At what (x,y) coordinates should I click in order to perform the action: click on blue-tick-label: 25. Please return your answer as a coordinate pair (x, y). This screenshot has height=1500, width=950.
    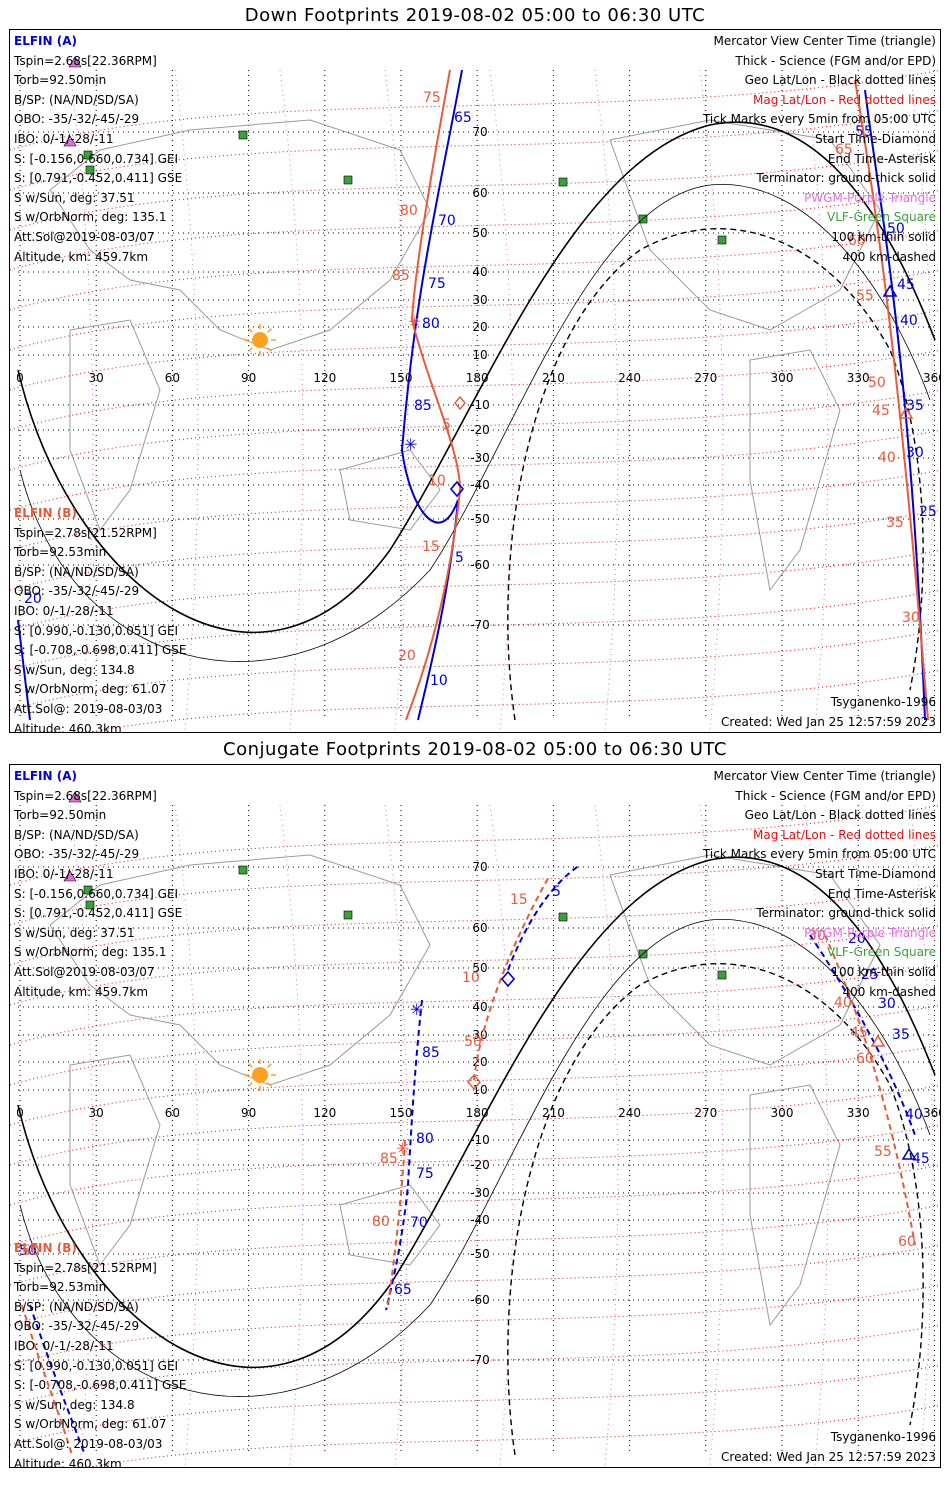
    Looking at the image, I should click on (870, 975).